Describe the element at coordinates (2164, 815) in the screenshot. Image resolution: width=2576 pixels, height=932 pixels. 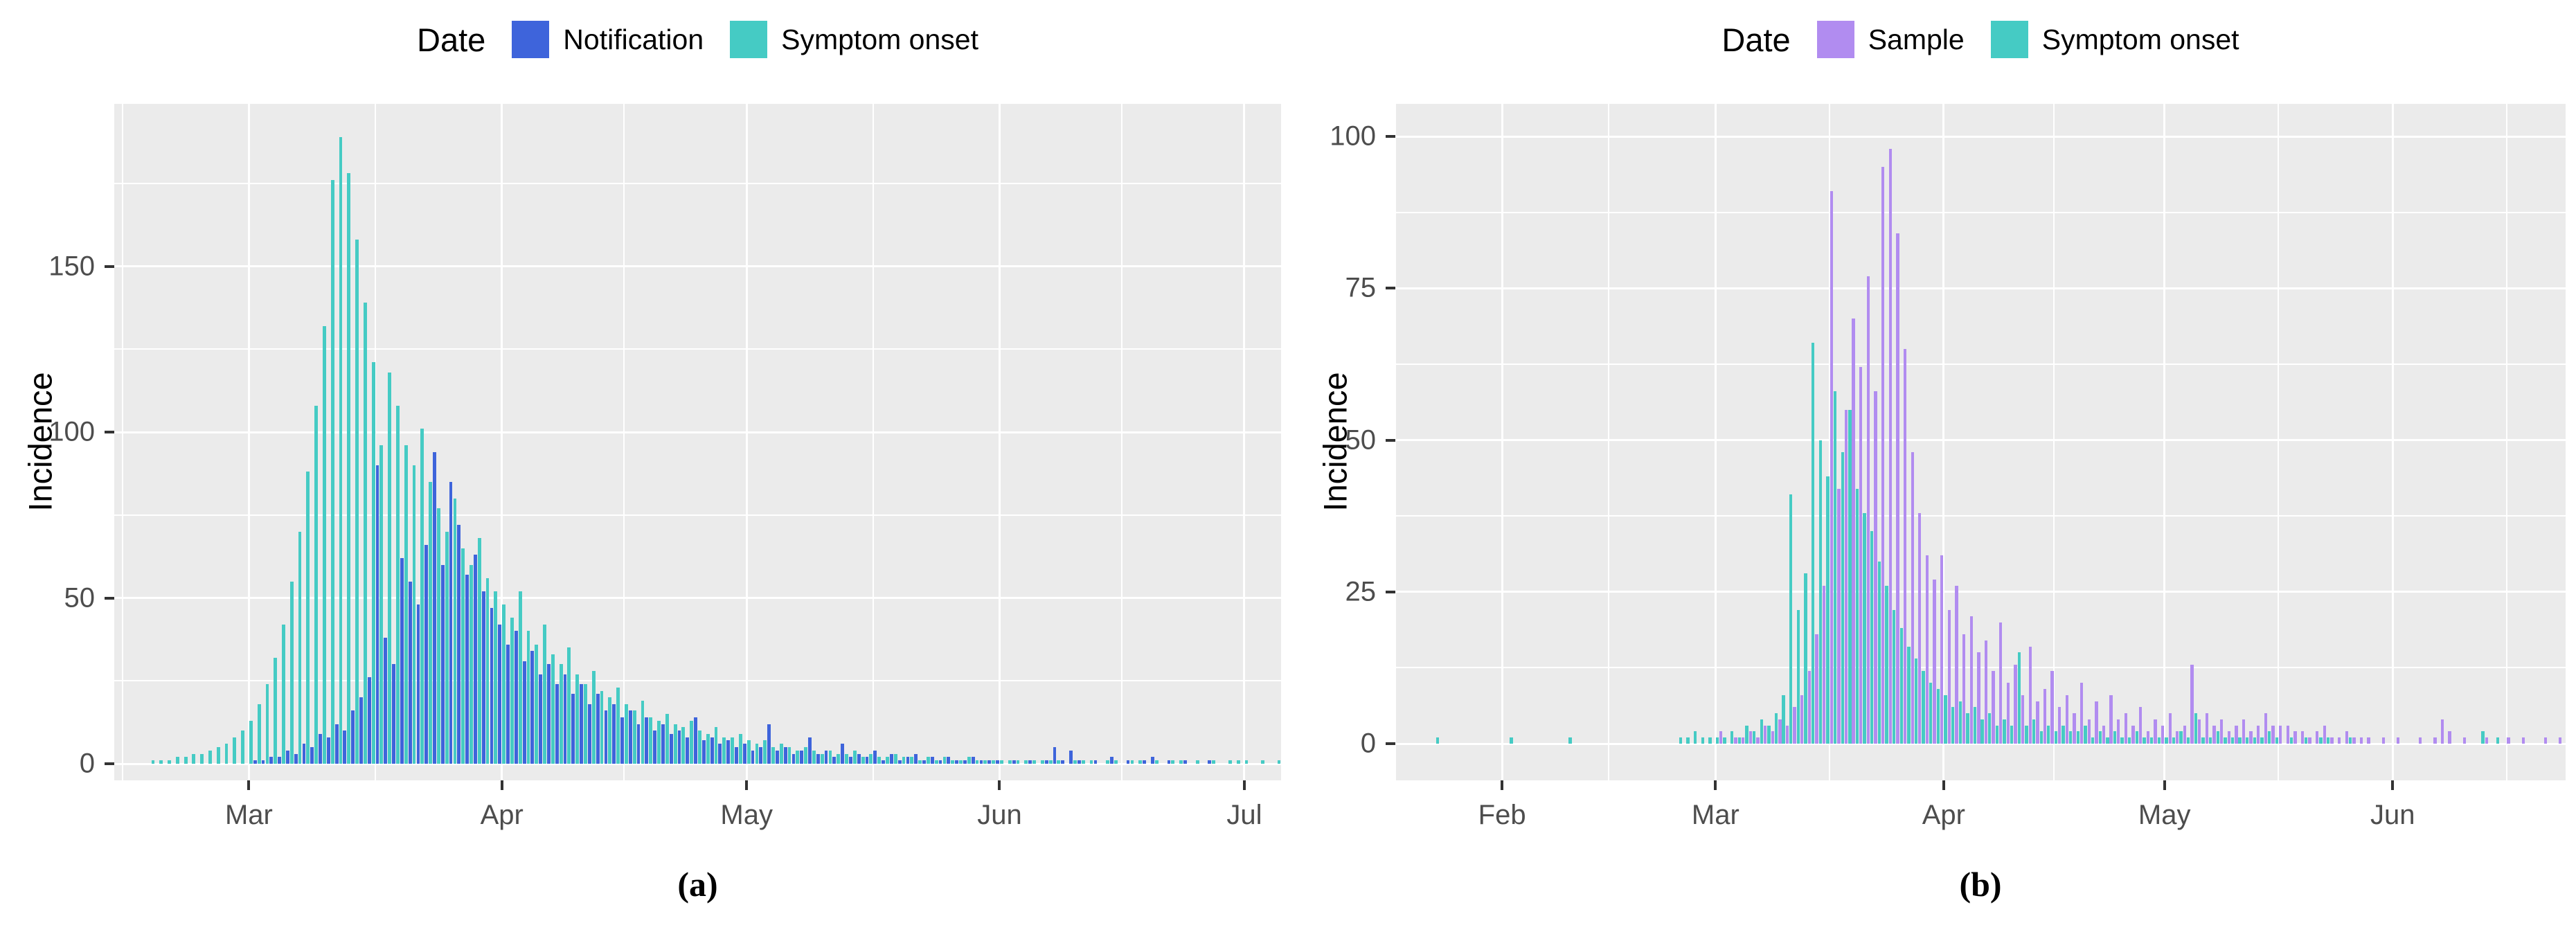
I see `x-tick-label-may: May` at that location.